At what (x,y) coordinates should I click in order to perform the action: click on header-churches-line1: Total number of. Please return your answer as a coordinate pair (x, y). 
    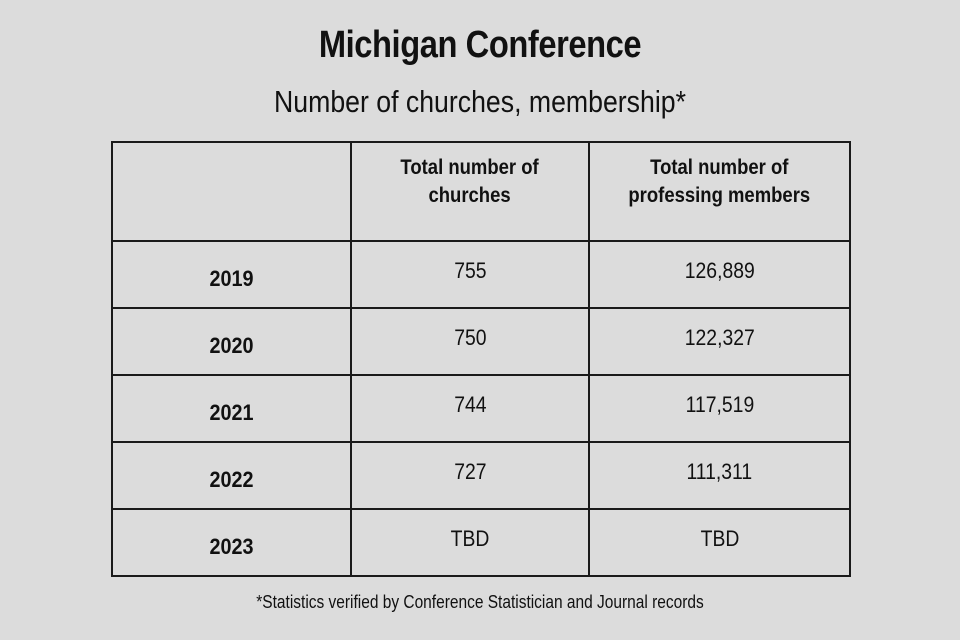
    Looking at the image, I should click on (470, 167).